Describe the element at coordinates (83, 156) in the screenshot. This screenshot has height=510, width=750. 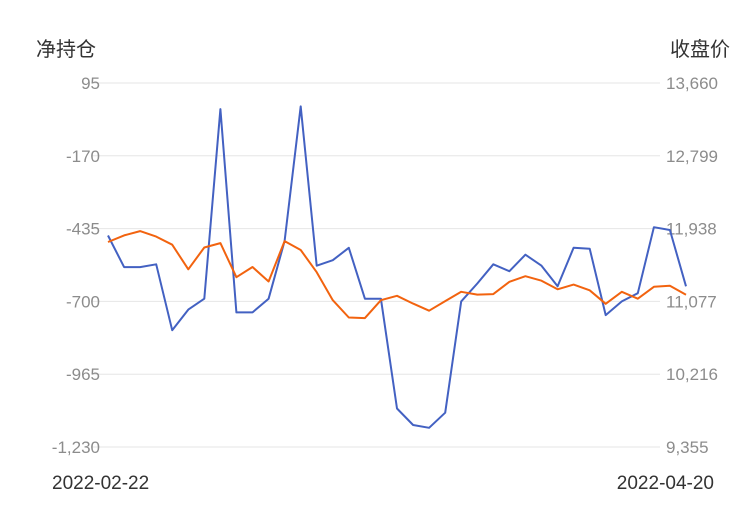
I see `left-tick-label: -170` at that location.